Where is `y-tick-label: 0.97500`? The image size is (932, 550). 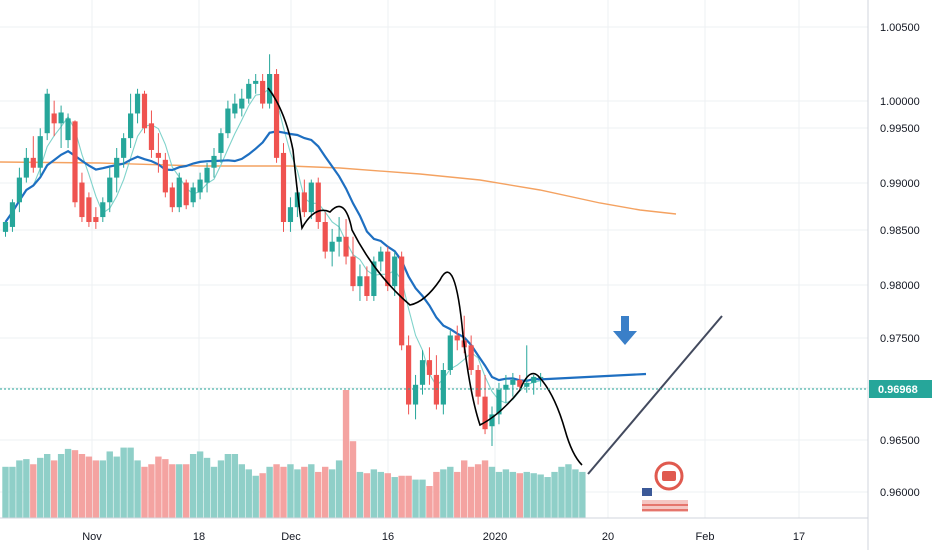 y-tick-label: 0.97500 is located at coordinates (900, 339).